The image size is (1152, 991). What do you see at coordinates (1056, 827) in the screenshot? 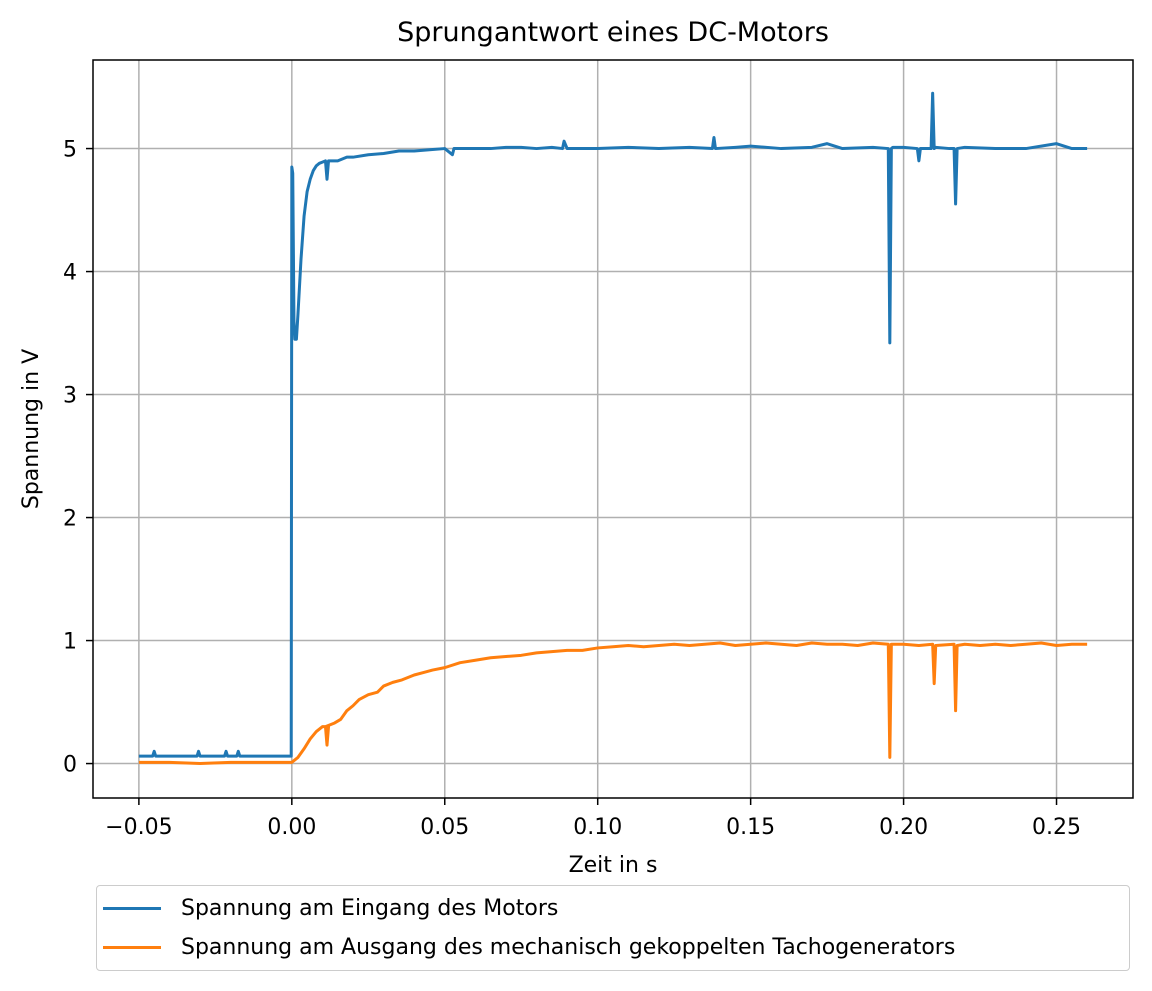
I see `x-tick-label: 0.25` at bounding box center [1056, 827].